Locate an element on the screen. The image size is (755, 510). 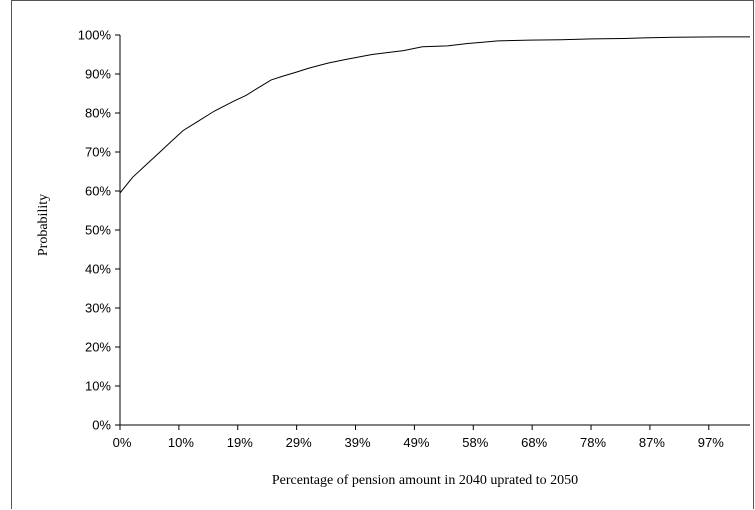
y-tick-label: 100% is located at coordinates (95, 35).